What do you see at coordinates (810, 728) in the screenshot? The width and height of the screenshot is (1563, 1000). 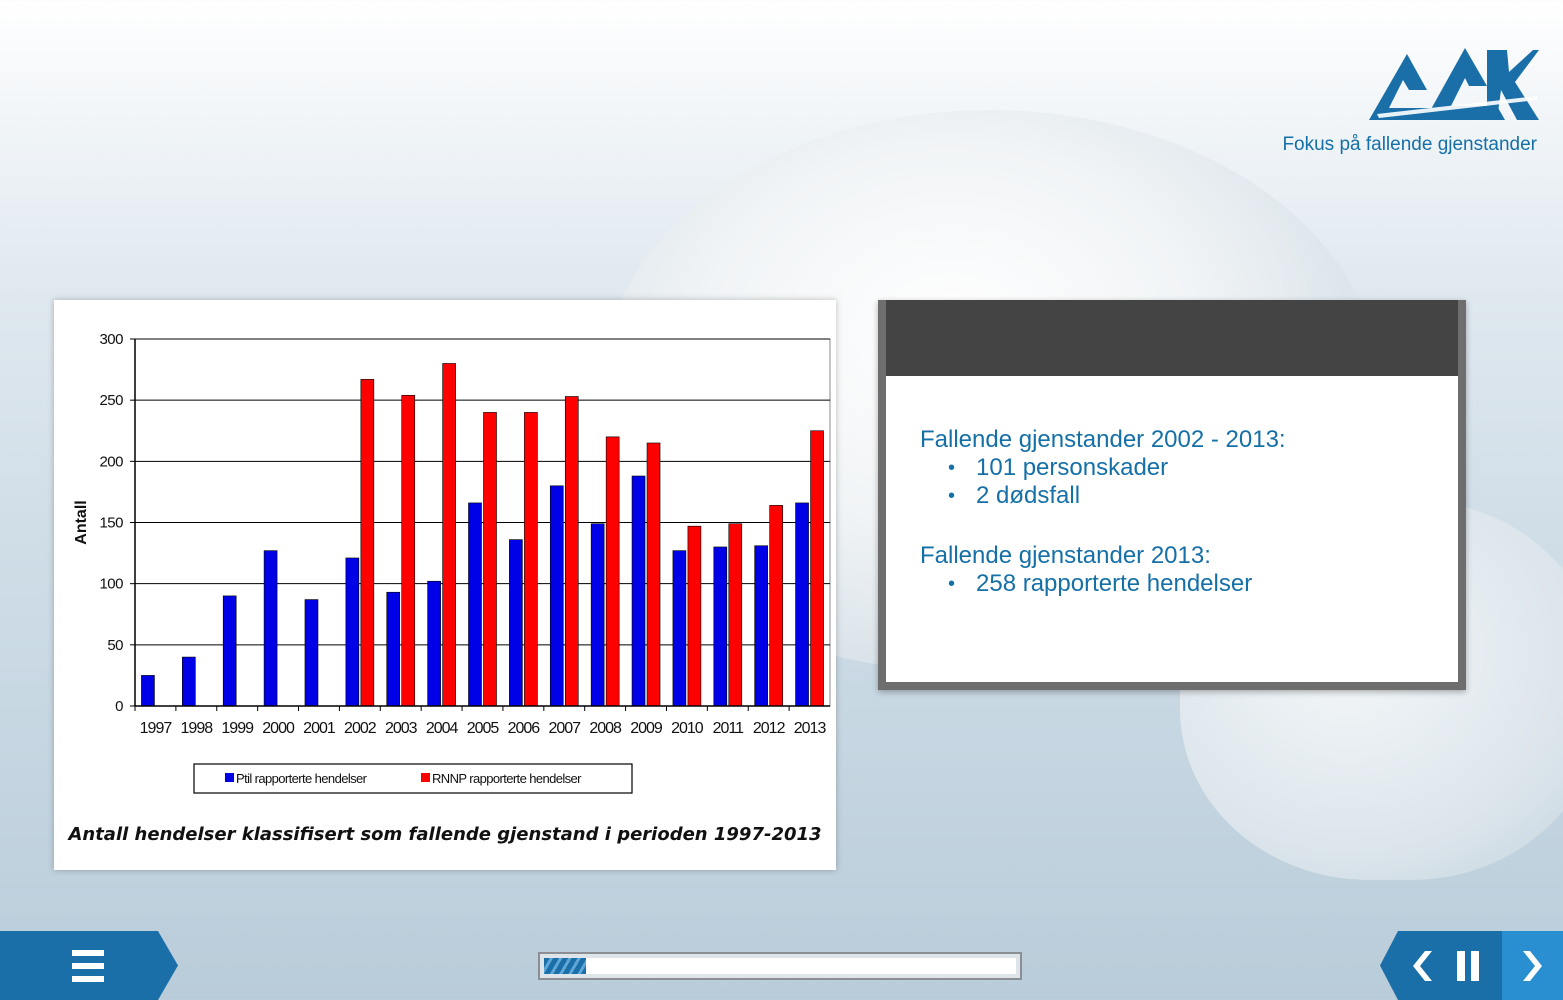 I see `x-tick-label-2013: 2013` at bounding box center [810, 728].